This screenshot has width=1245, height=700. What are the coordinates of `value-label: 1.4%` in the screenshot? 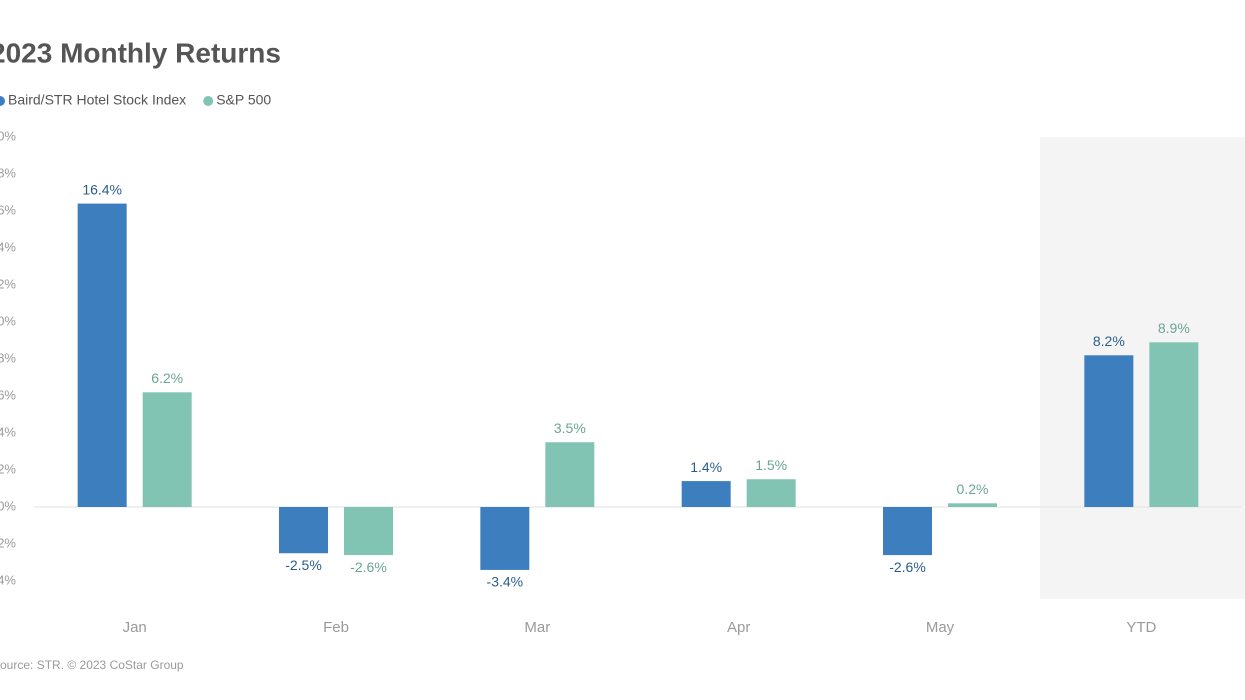 It's located at (706, 467).